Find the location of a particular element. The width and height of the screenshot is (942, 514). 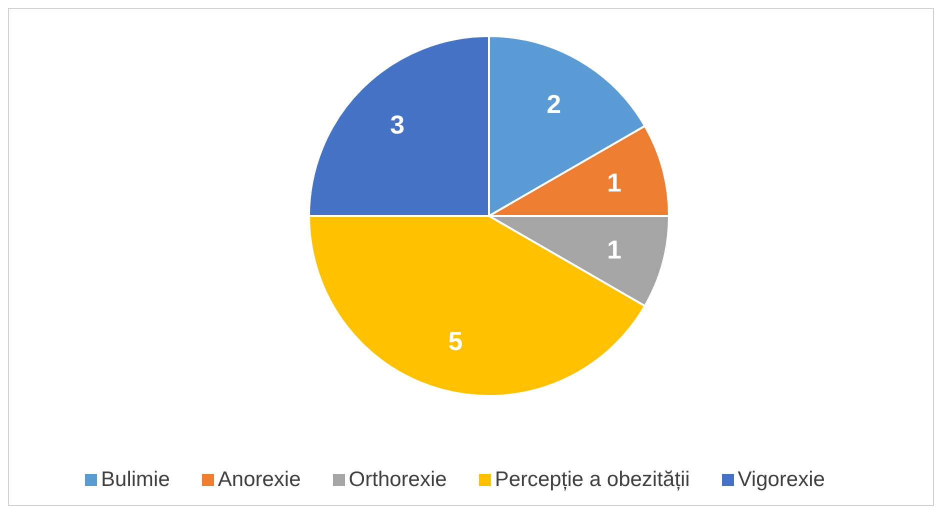

data-label: 2 is located at coordinates (554, 103).